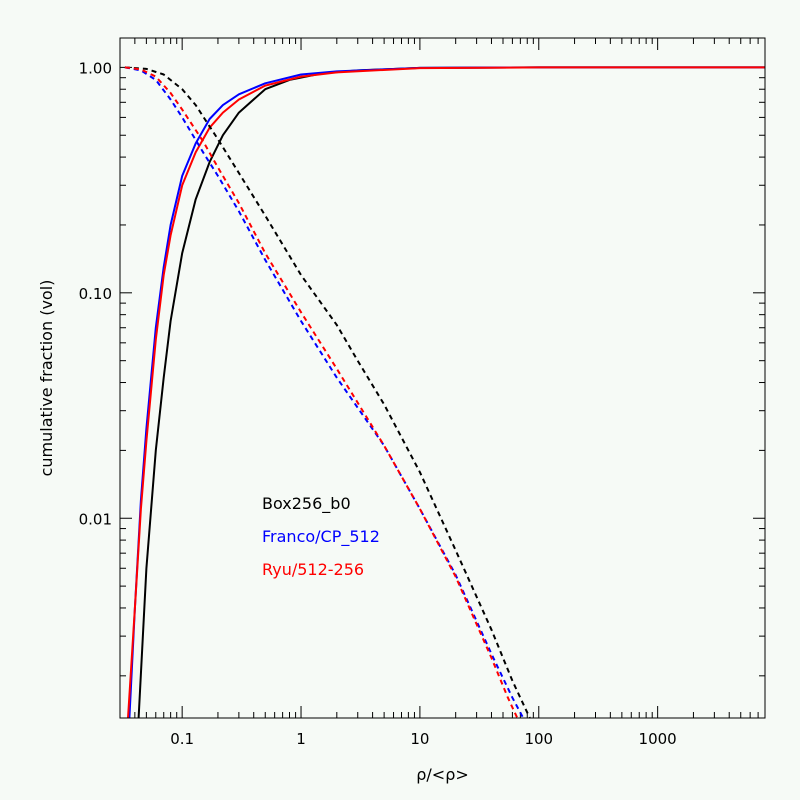 Image resolution: width=800 pixels, height=800 pixels. What do you see at coordinates (442, 774) in the screenshot?
I see `x-axis-label: ρ/<ρ>` at bounding box center [442, 774].